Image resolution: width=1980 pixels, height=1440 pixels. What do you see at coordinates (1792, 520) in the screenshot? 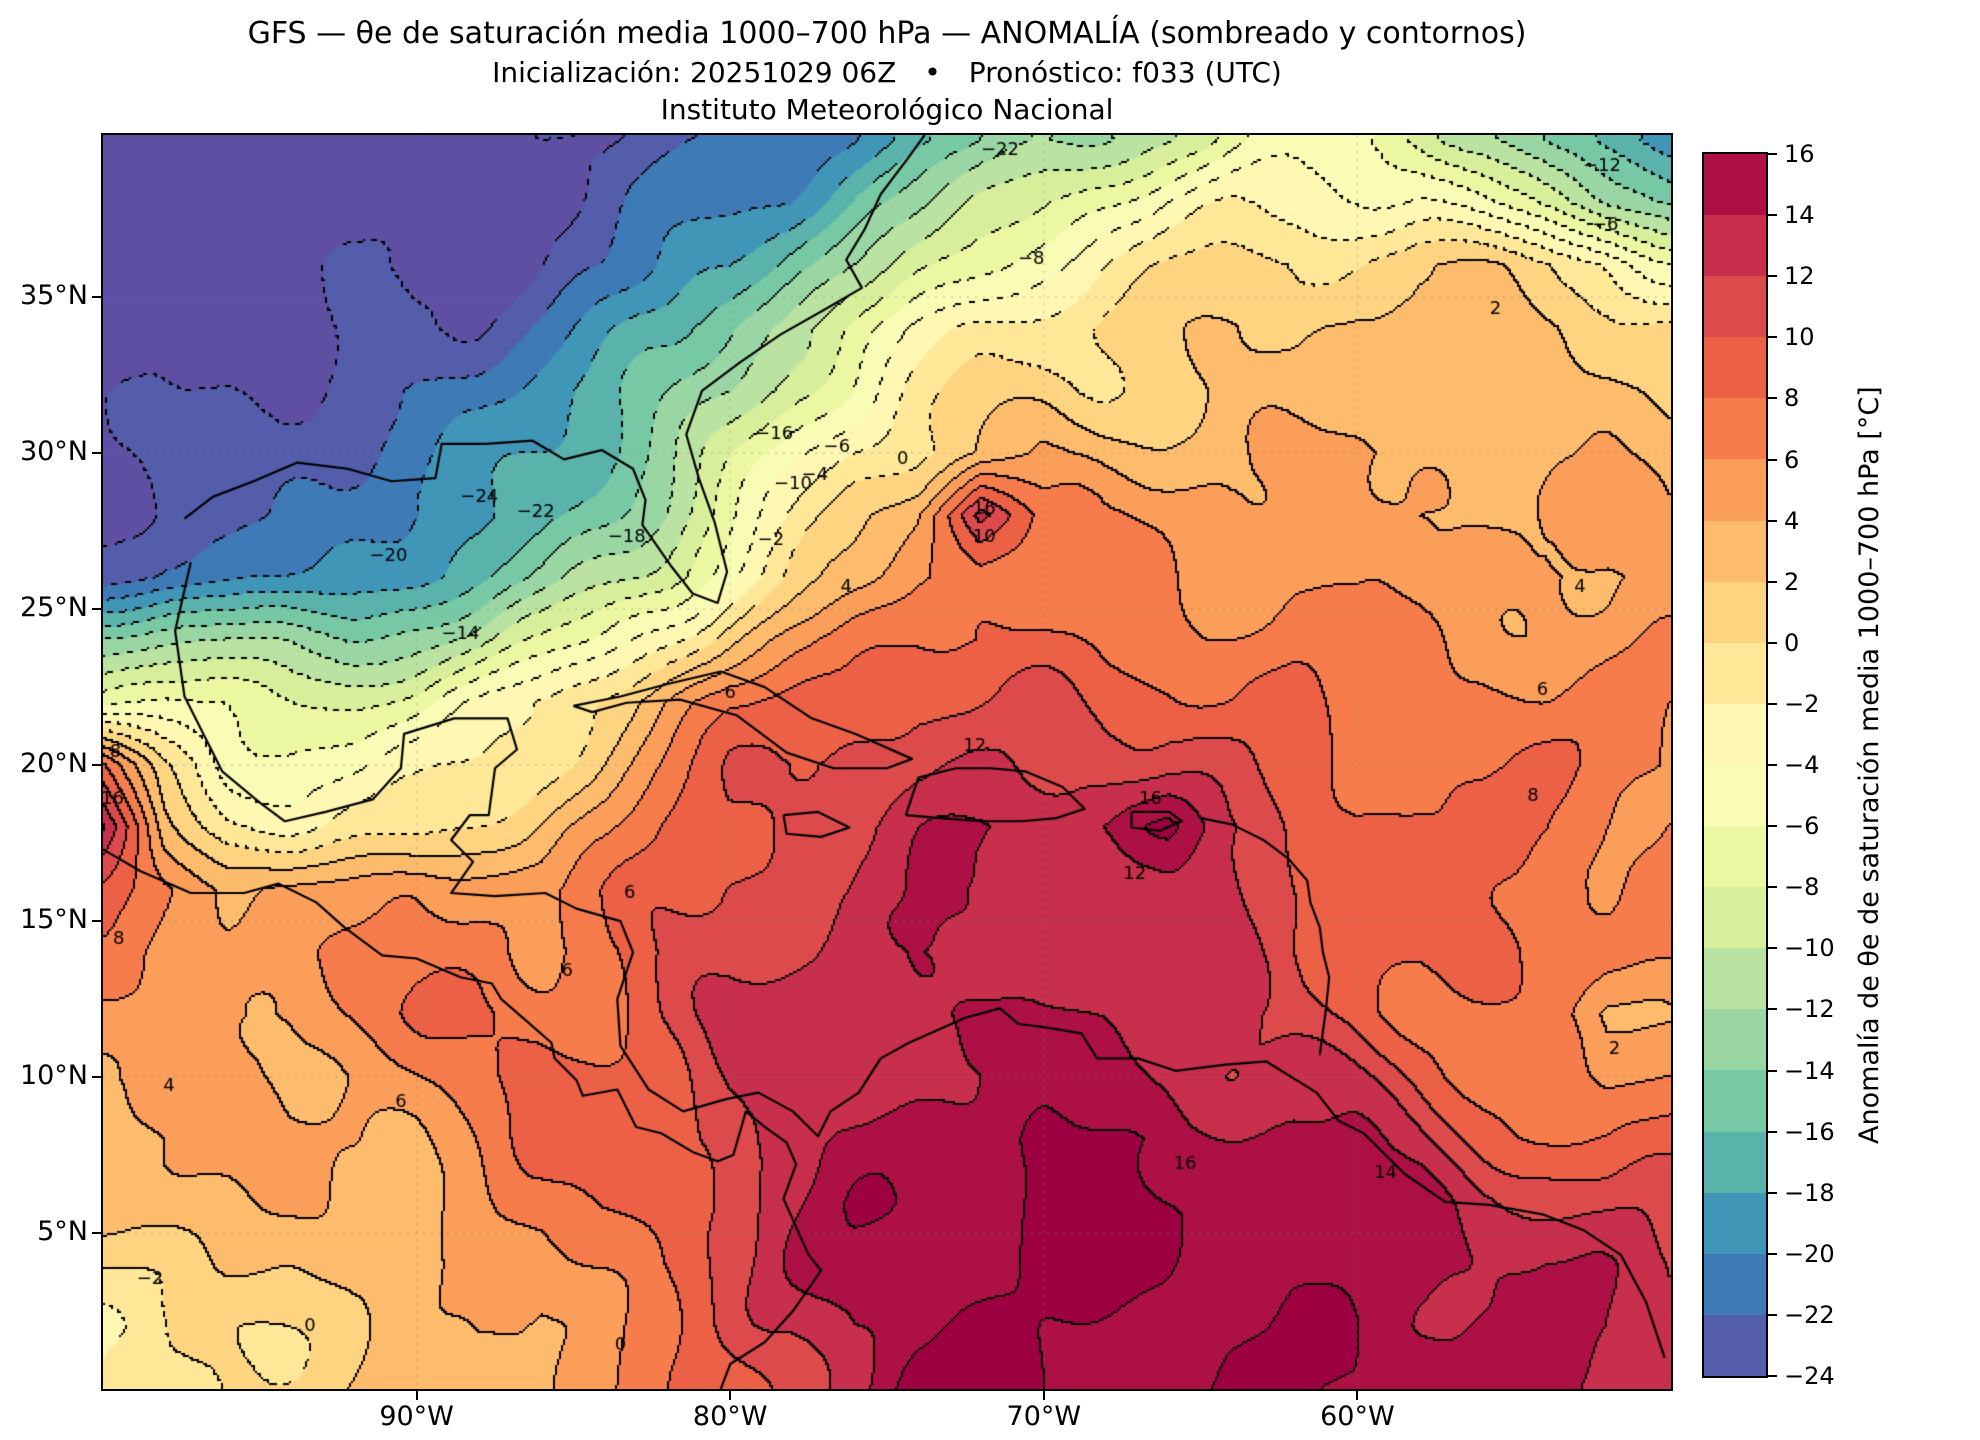
I see `colorbar-tick-label: 4` at bounding box center [1792, 520].